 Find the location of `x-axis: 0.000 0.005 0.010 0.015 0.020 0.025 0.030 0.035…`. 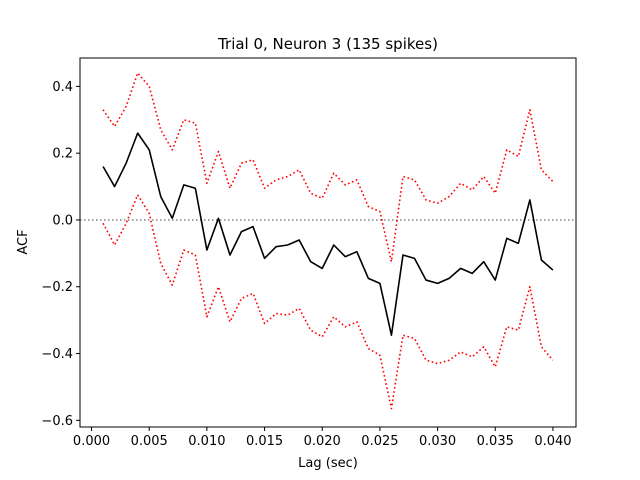

x-axis: 0.000 0.005 0.010 0.015 0.020 0.025 0.030 0.035… is located at coordinates (322, 438).